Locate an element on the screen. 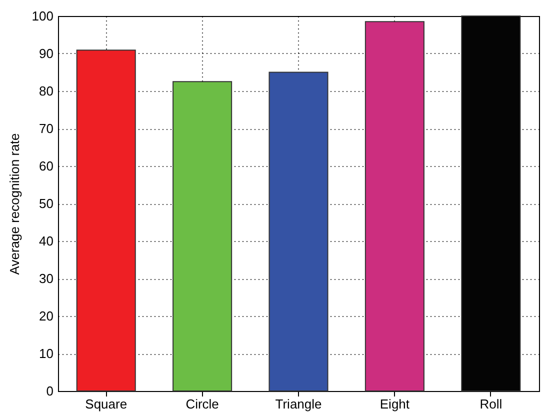 This screenshot has width=549, height=415. x-tick-label: Square is located at coordinates (106, 404).